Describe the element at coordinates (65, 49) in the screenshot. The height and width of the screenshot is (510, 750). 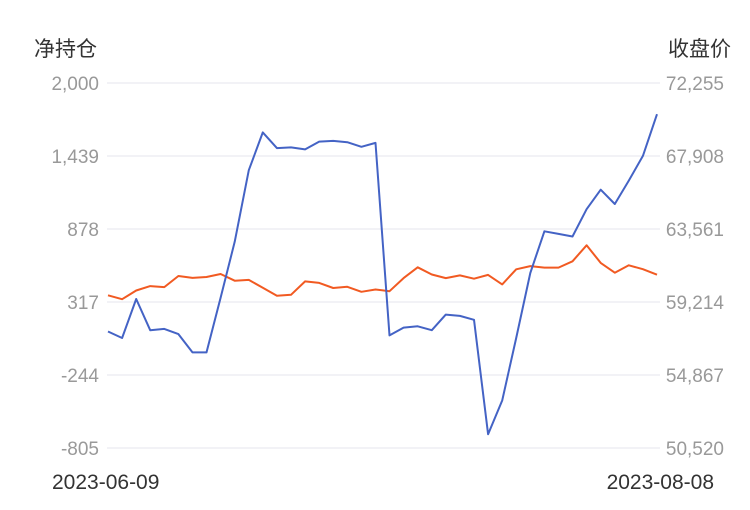
I see `left-axis-title: 净持仓` at that location.